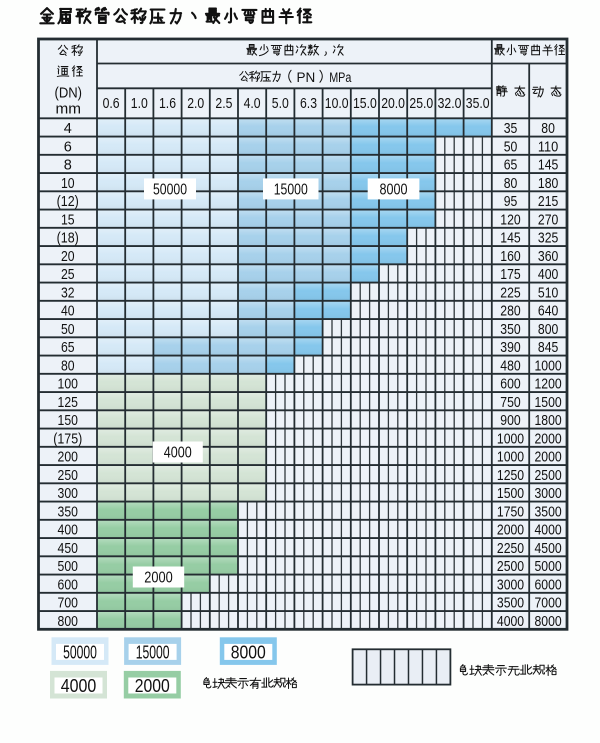 Image resolution: width=600 pixels, height=743 pixels. I want to click on svg-text: 25.0, so click(421, 104).